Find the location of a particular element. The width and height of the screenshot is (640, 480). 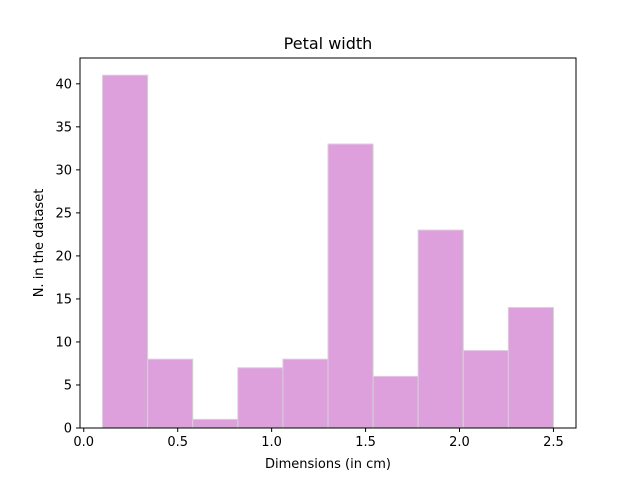

y-tick-label: 35 is located at coordinates (63, 127).